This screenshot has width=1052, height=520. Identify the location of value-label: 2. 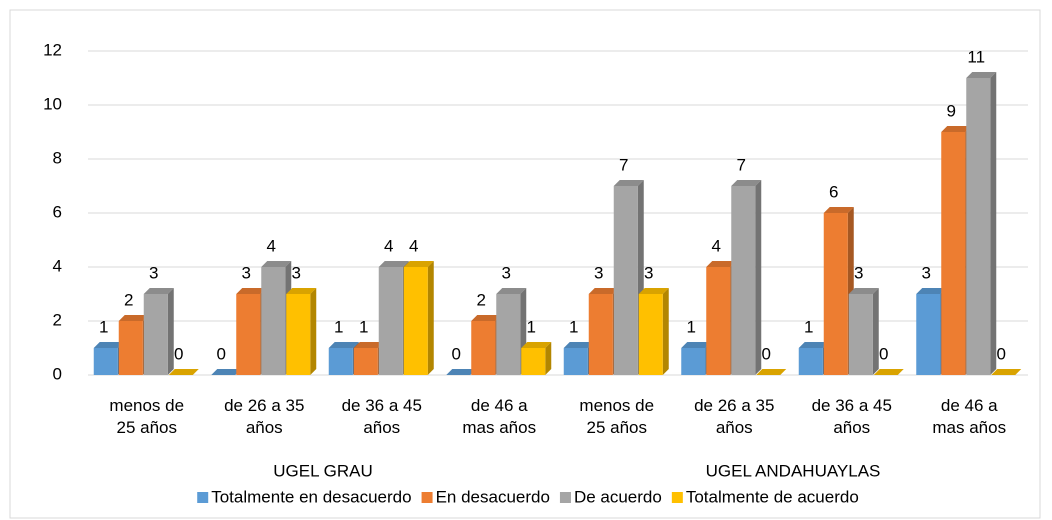
(481, 299).